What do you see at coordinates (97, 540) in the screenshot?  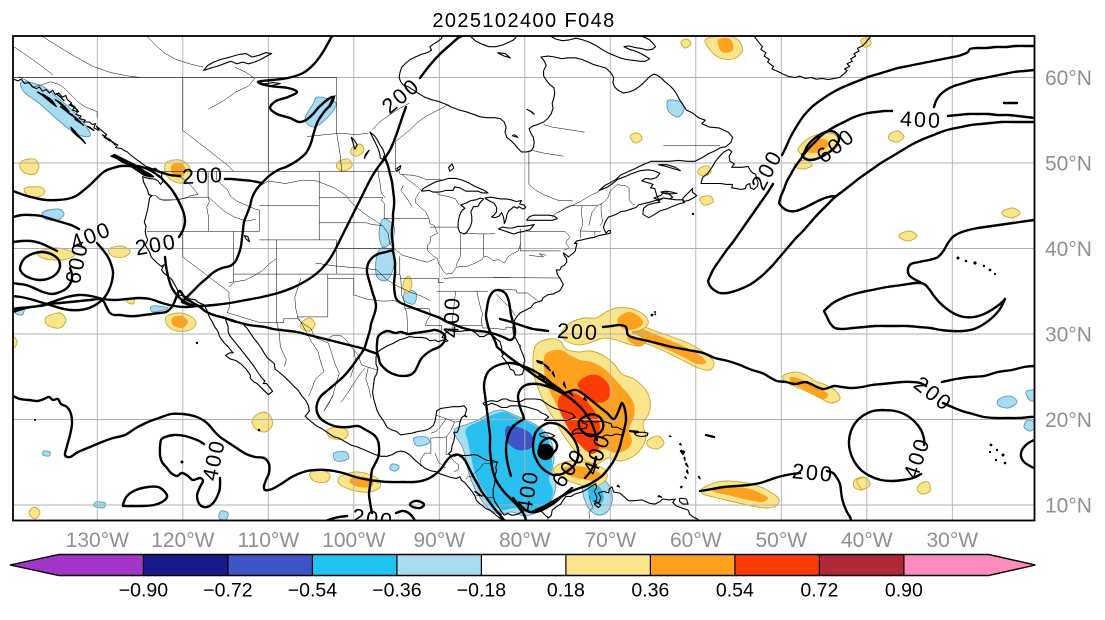 I see `svg-text: 130°W` at bounding box center [97, 540].